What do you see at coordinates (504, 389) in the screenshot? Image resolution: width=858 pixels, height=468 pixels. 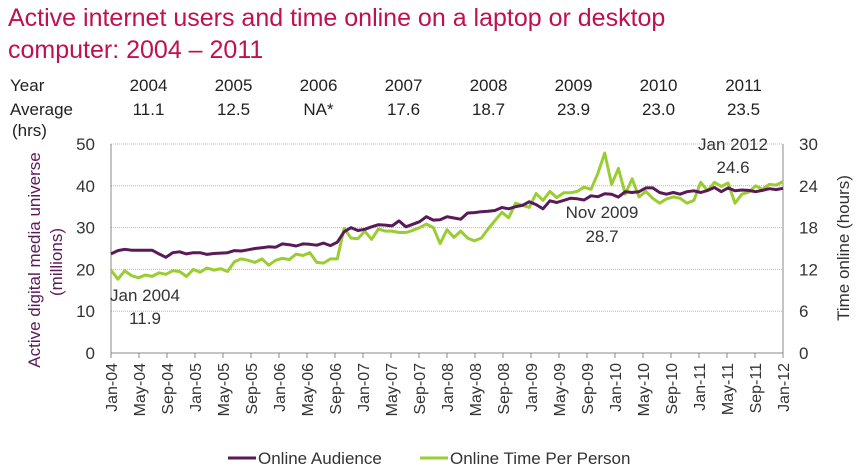 I see `x-tick-label: Sep-08` at bounding box center [504, 389].